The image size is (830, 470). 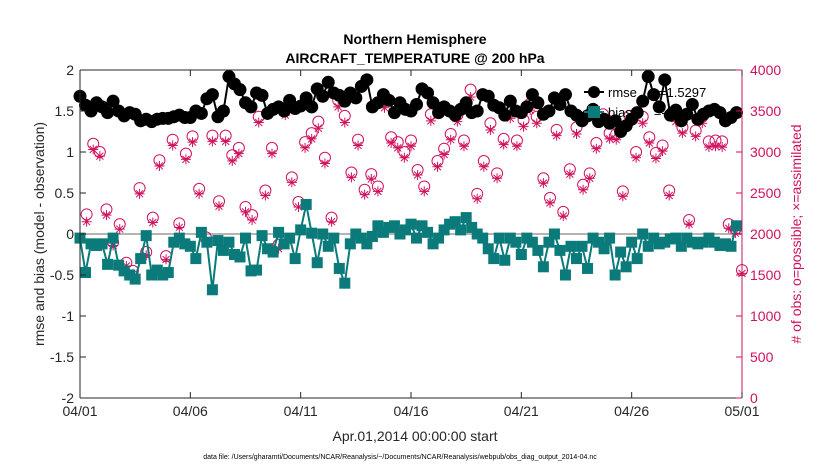 What do you see at coordinates (414, 436) in the screenshot?
I see `x-axis-label: Apr.01,2014 00:00:00 start` at bounding box center [414, 436].